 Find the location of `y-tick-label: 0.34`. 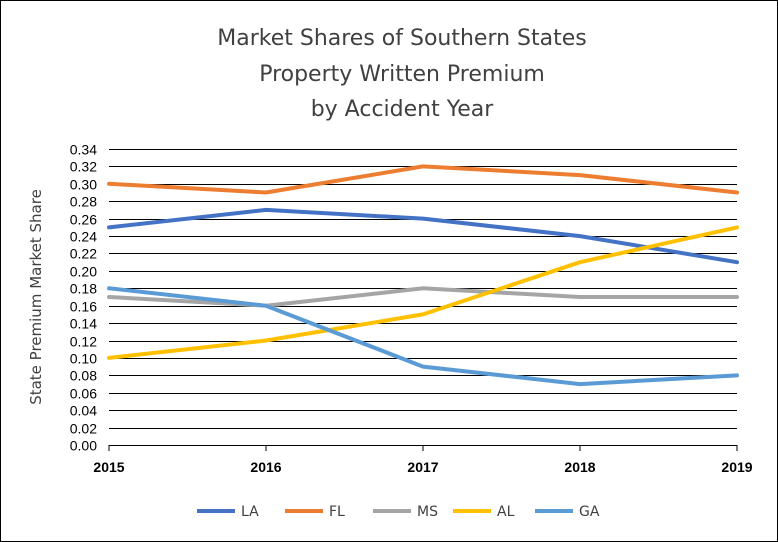

y-tick-label: 0.34 is located at coordinates (83, 150).